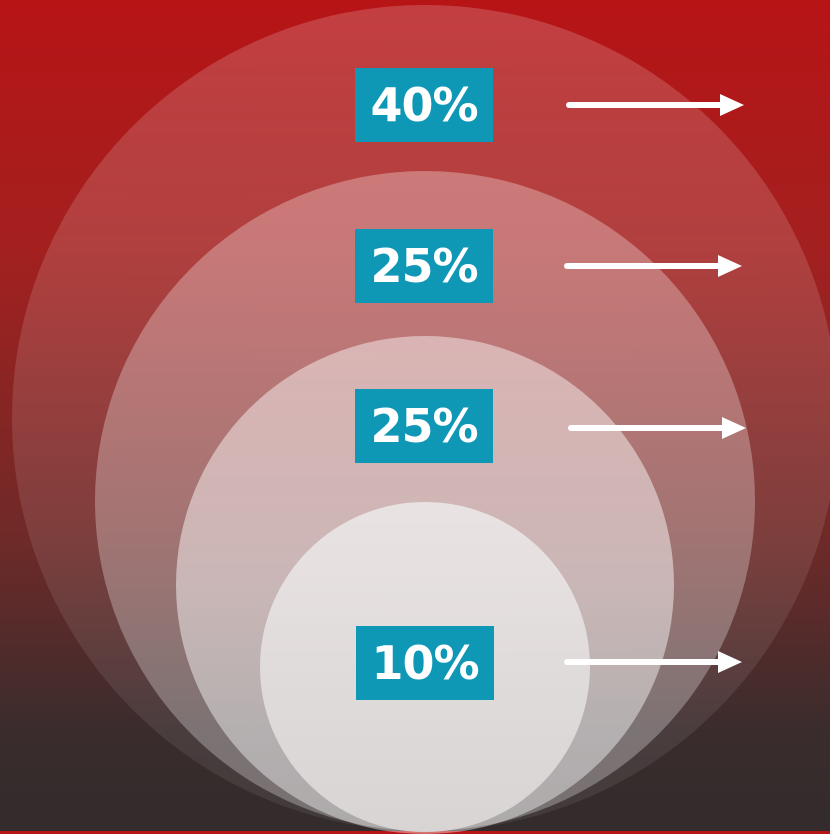  I want to click on level-1-badge: 40%, so click(424, 105).